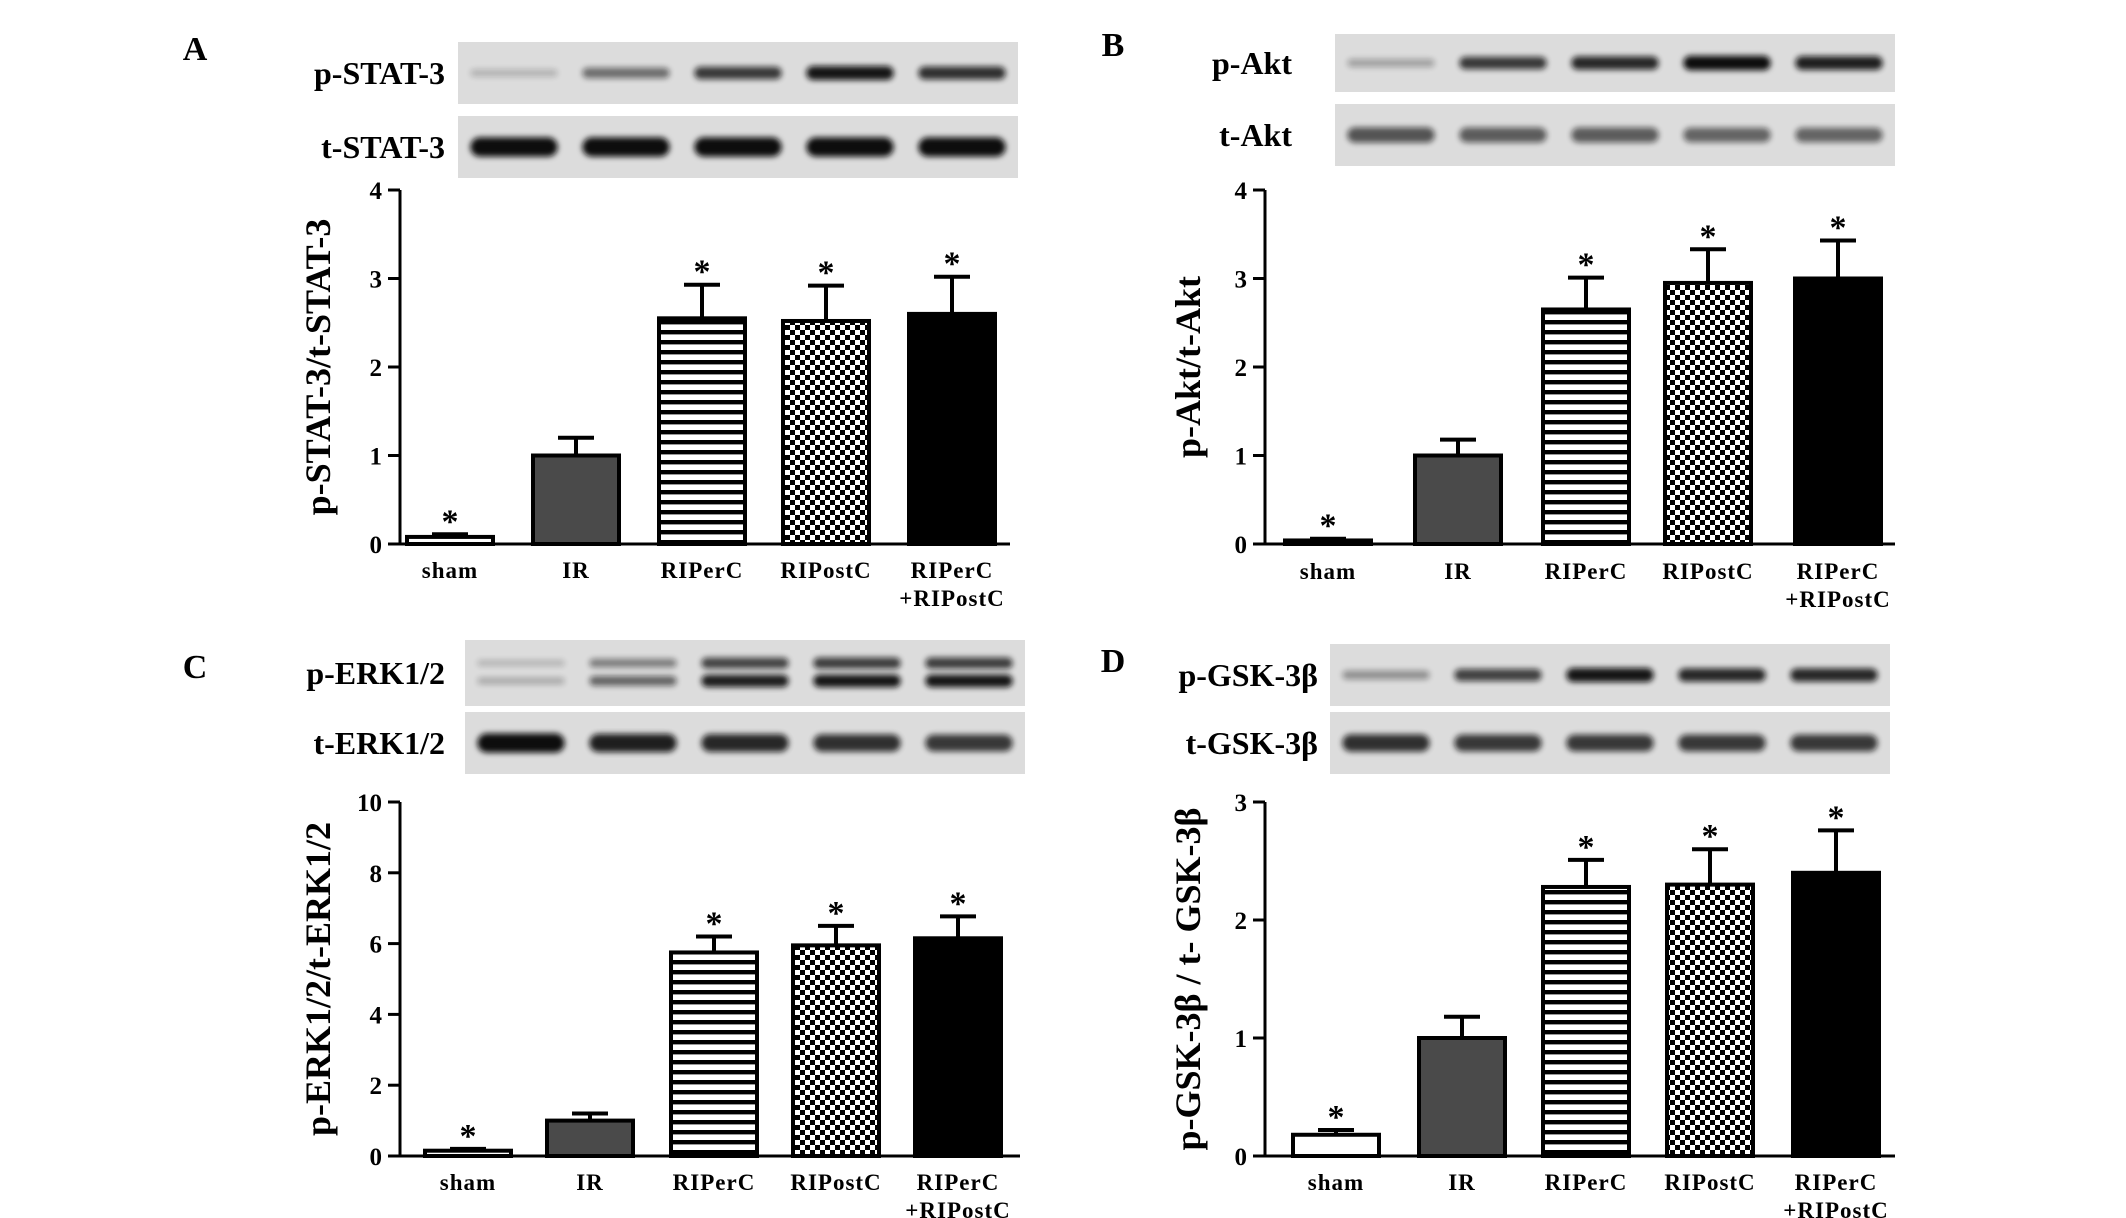  Describe the element at coordinates (383, 147) in the screenshot. I see `blot-label-t: t-STAT-3` at that location.